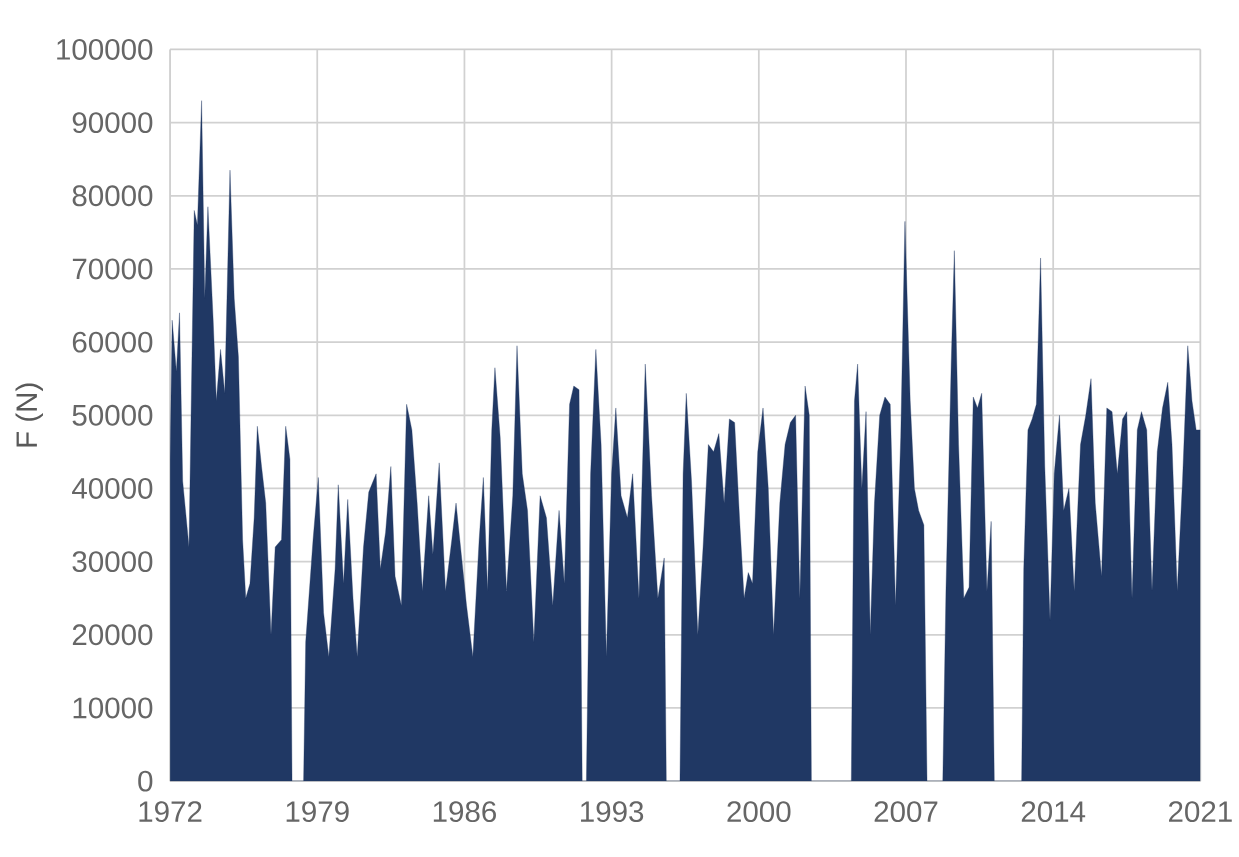 The height and width of the screenshot is (857, 1239). What do you see at coordinates (112, 488) in the screenshot?
I see `y-tick-label: 40000` at bounding box center [112, 488].